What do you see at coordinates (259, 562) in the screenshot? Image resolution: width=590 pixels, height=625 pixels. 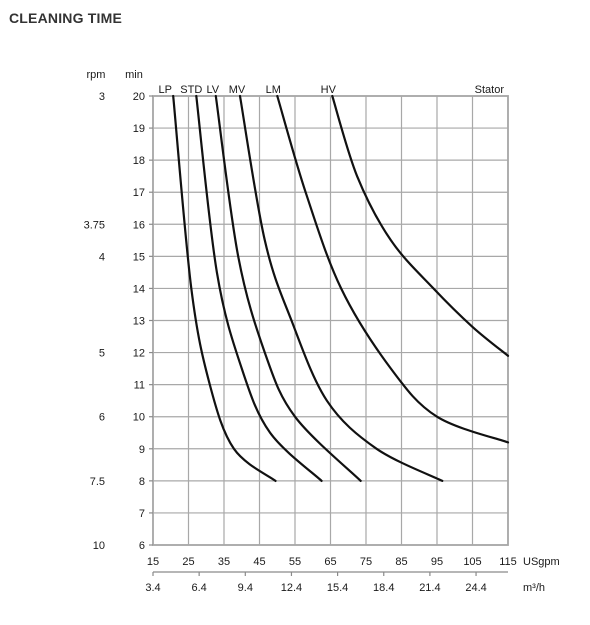 I see `x-tick-label-usgpm: 45` at bounding box center [259, 562].